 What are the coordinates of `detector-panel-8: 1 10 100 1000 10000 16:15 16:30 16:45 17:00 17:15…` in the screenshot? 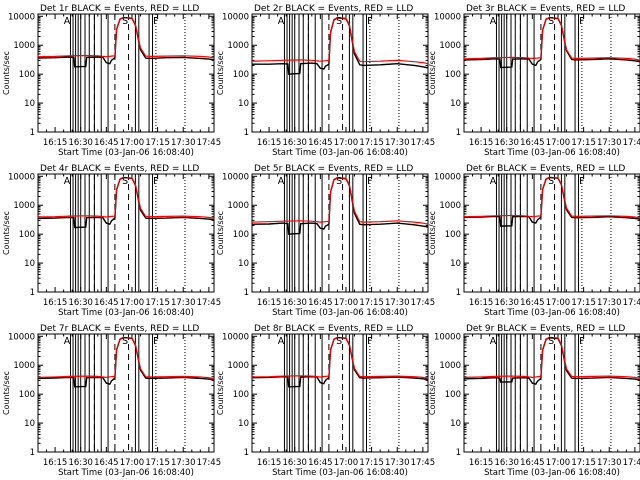 It's located at (325, 401).